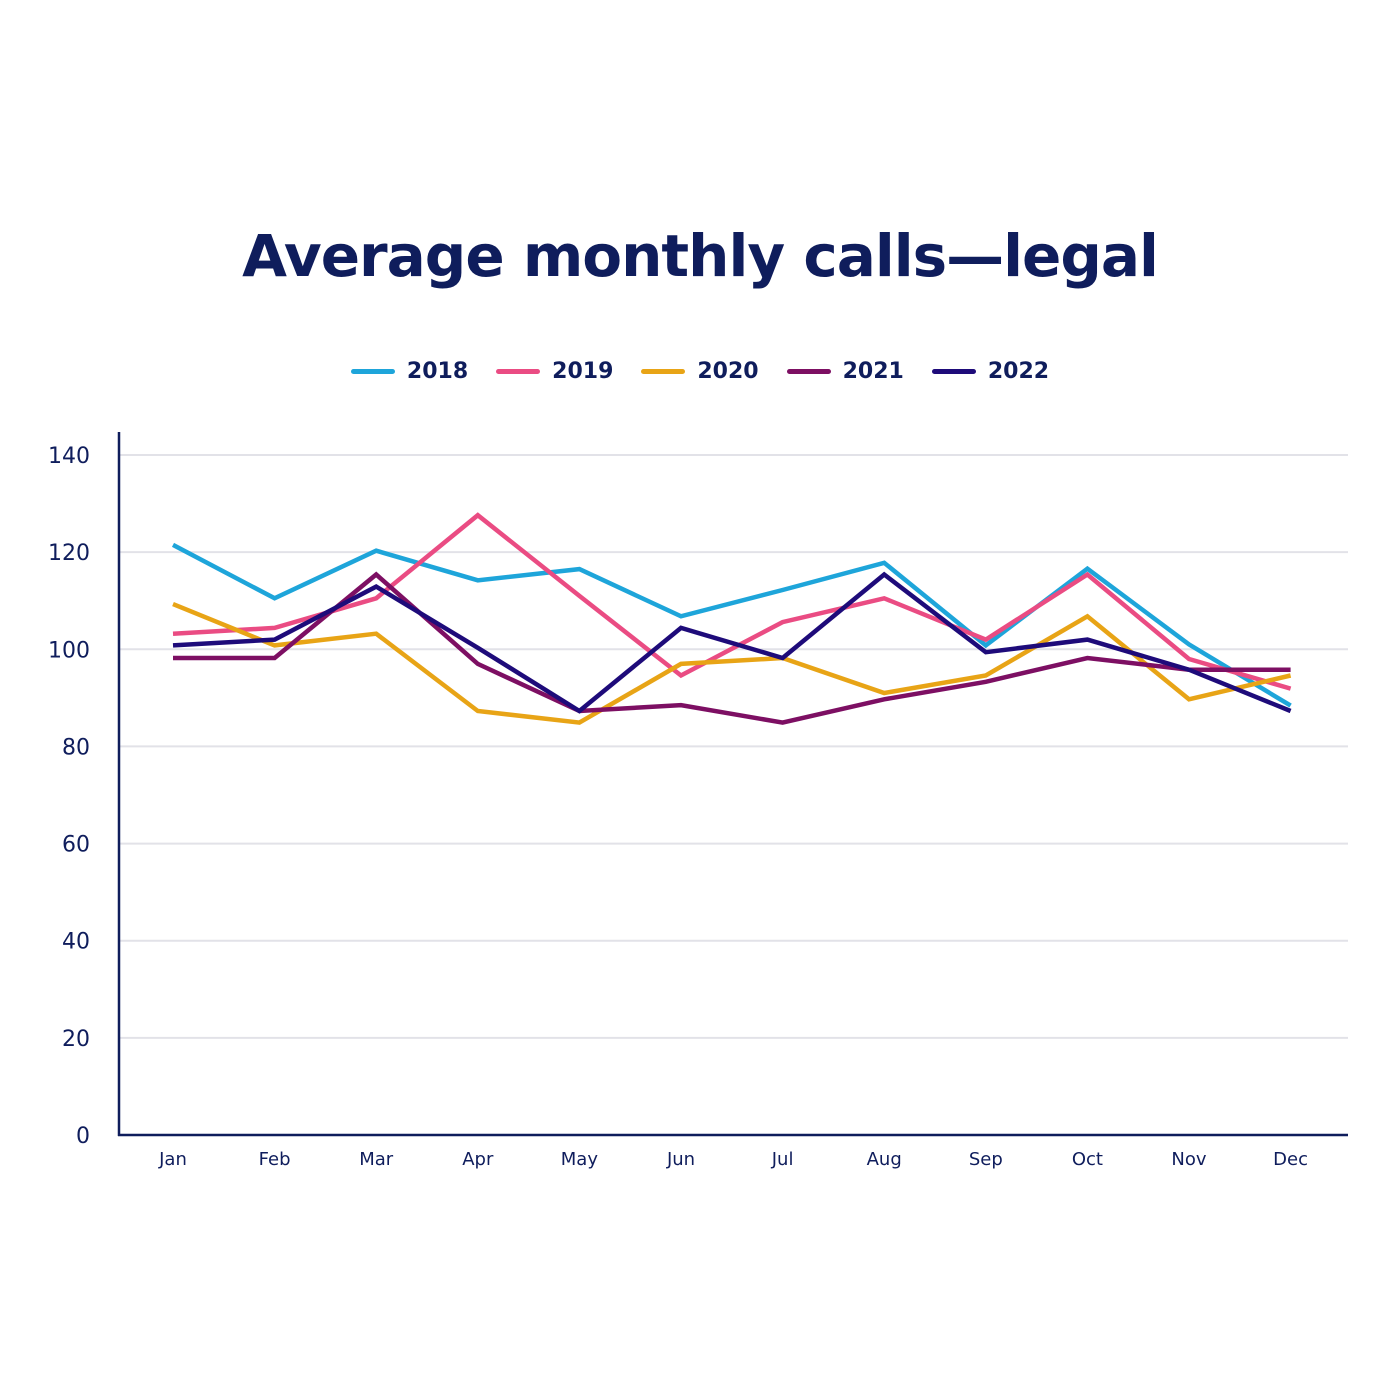 This screenshot has width=1400, height=1400. I want to click on chart-legend: 2018 2019 2020 2021 2022, so click(700, 371).